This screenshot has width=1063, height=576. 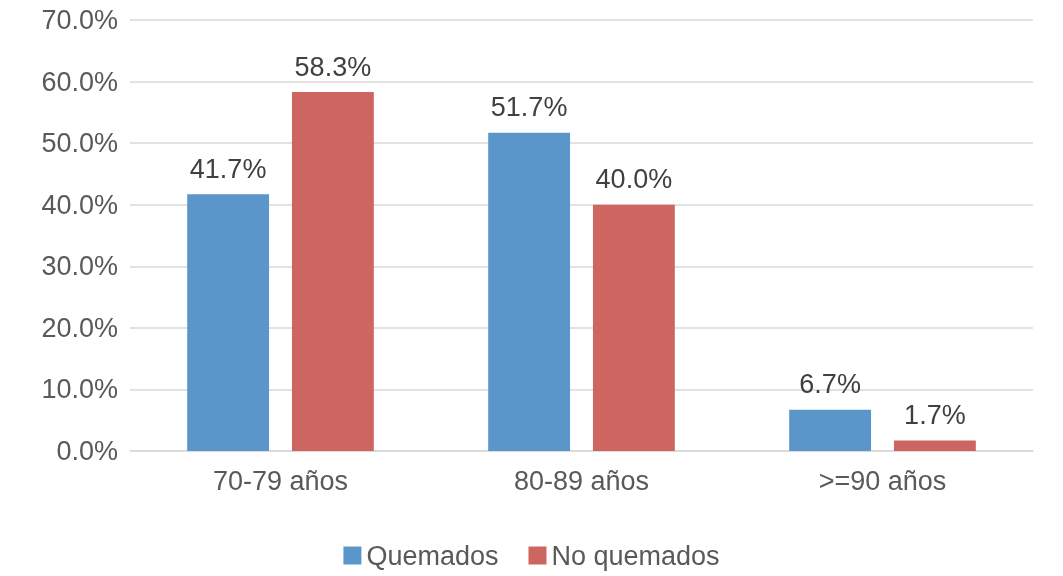 What do you see at coordinates (830, 384) in the screenshot?
I see `data-label: 6.7%` at bounding box center [830, 384].